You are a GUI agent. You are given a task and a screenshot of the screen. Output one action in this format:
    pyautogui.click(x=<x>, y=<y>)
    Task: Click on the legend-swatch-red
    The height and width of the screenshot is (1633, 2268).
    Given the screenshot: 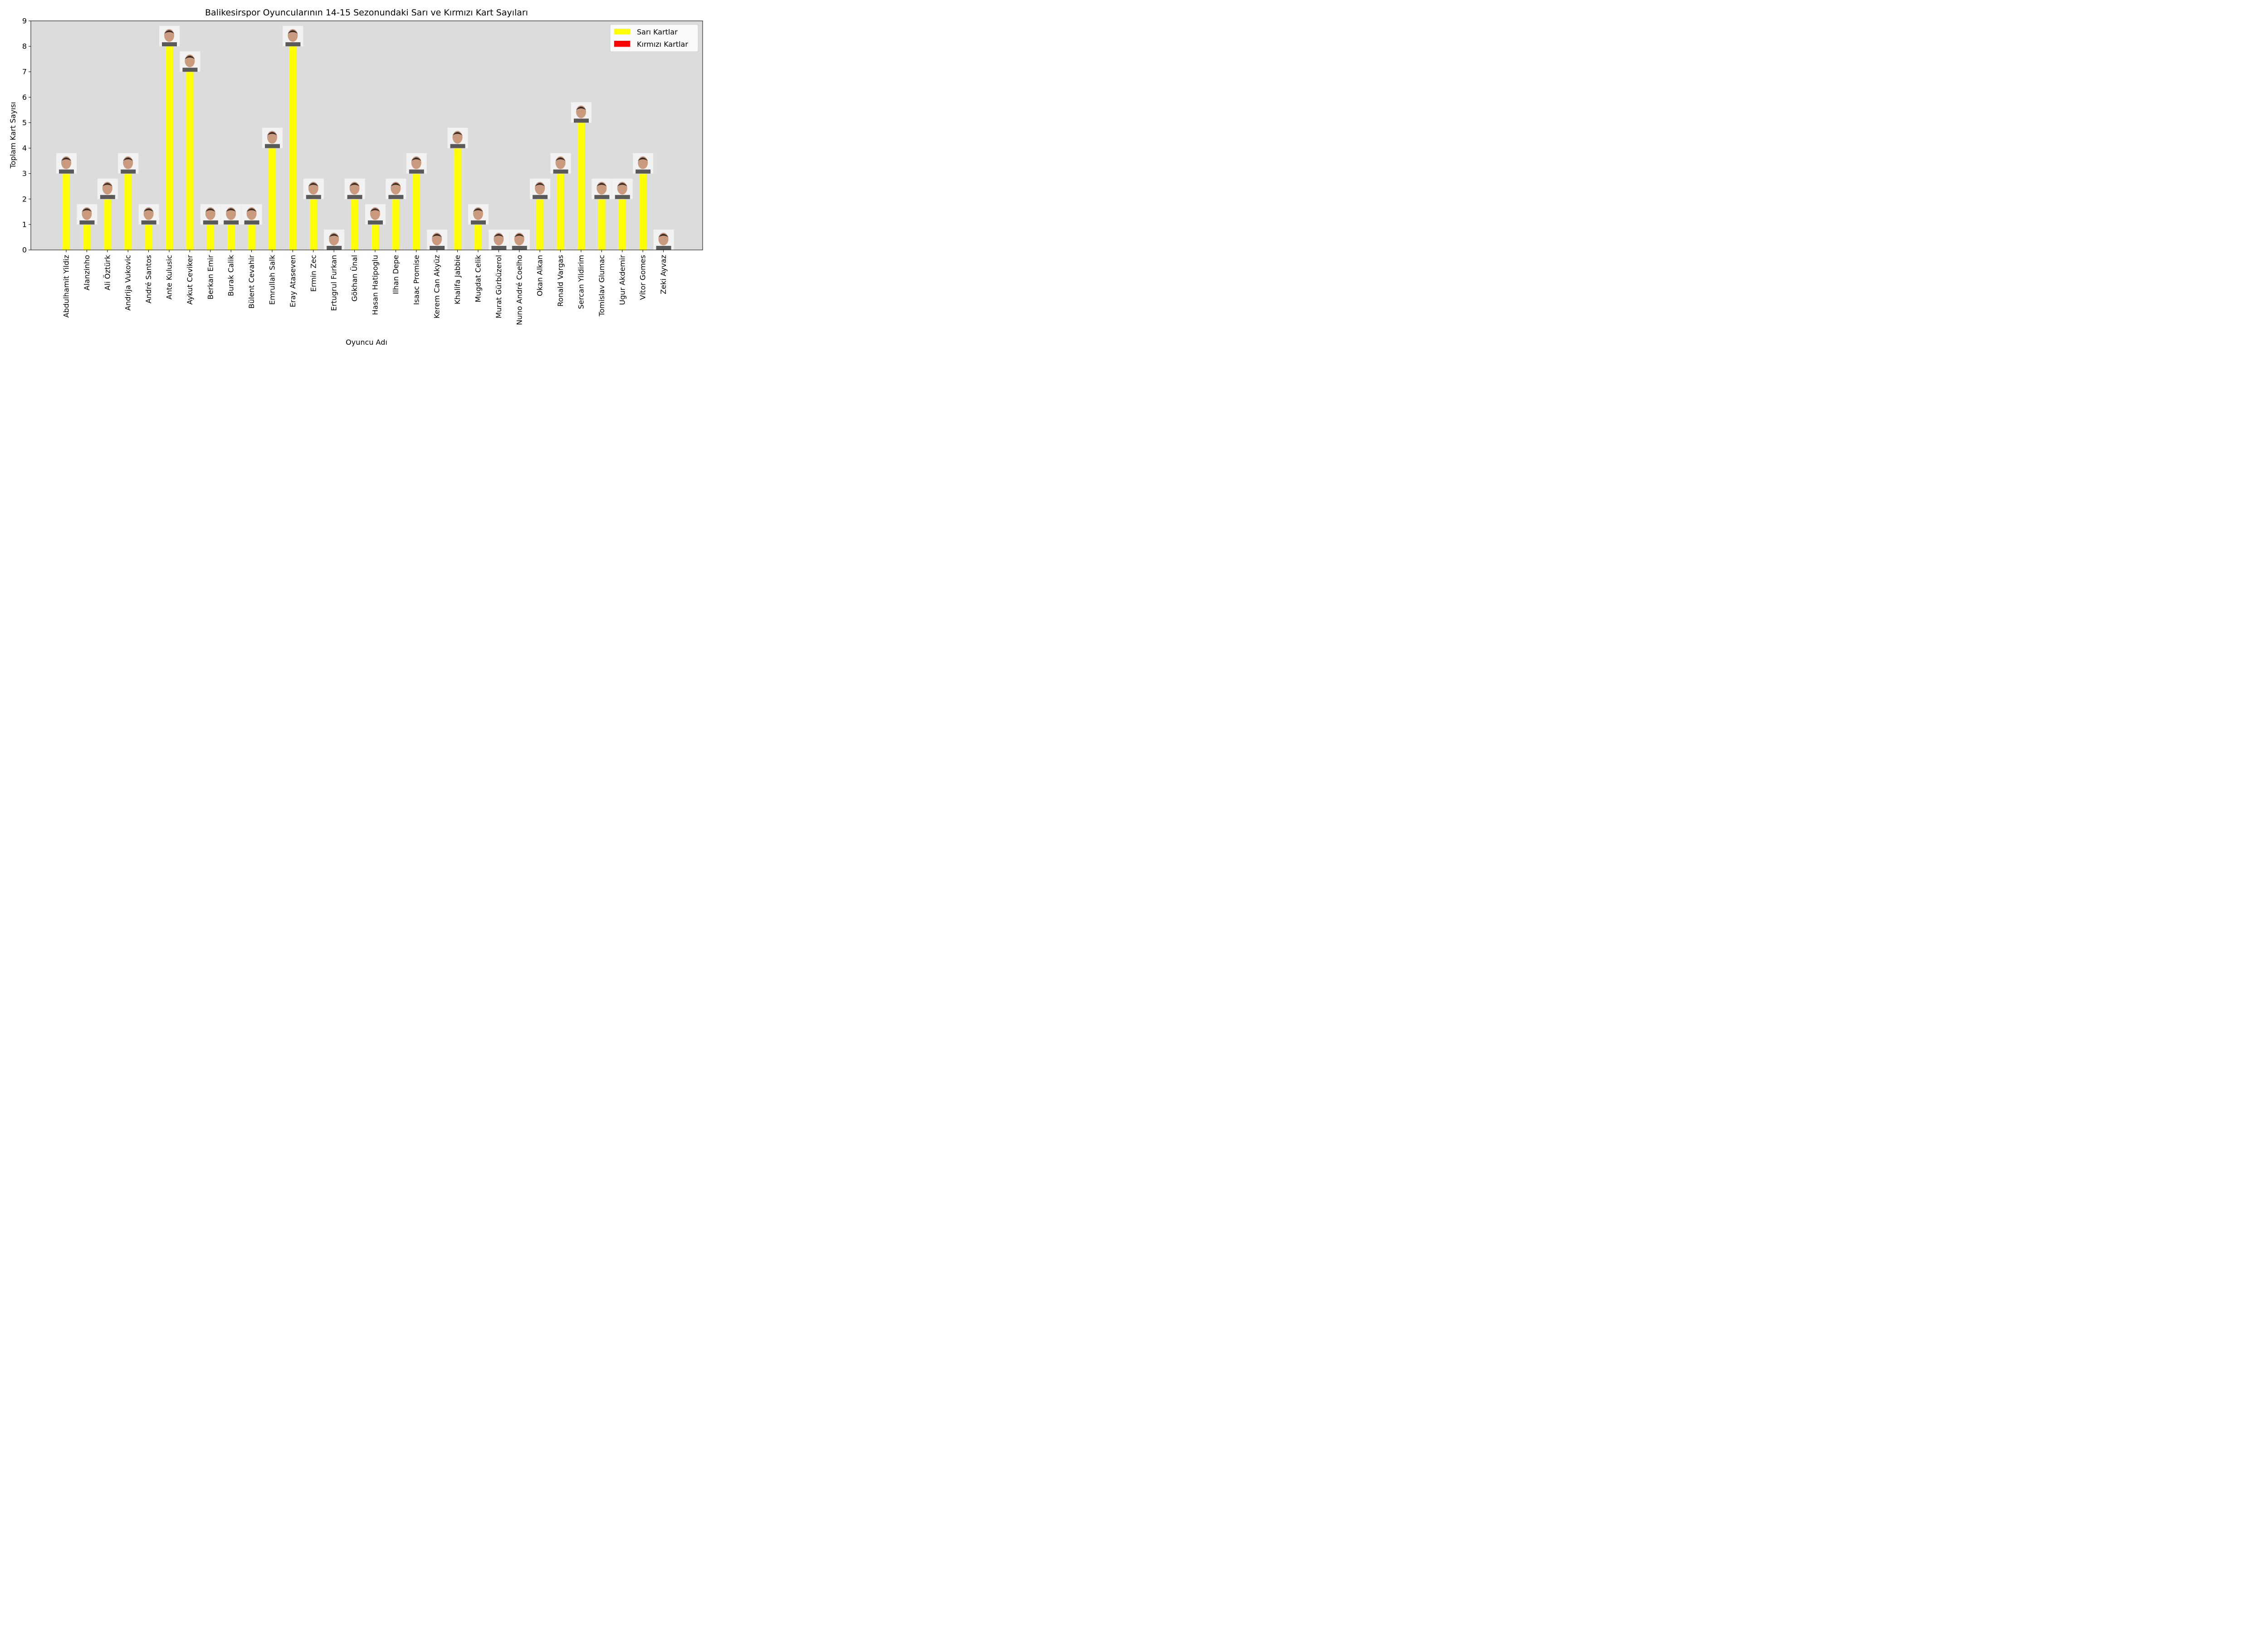 What is the action you would take?
    pyautogui.click(x=622, y=44)
    